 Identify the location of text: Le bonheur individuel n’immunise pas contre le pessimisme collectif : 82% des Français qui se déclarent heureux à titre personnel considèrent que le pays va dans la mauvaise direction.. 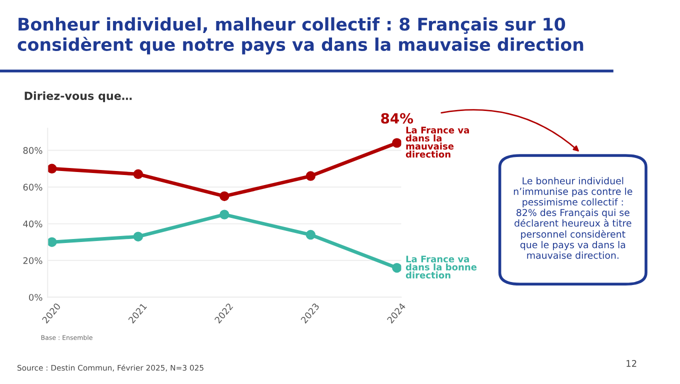
(573, 218).